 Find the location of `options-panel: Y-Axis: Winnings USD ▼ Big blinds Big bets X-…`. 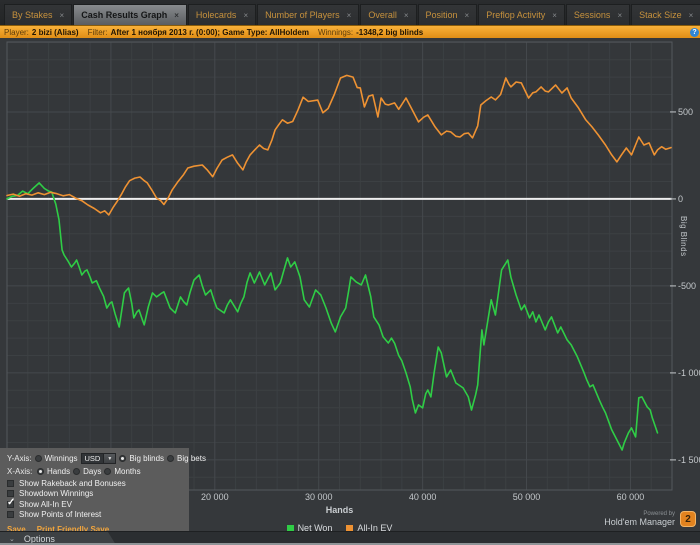

options-panel: Y-Axis: Winnings USD ▼ Big blinds Big bets X-… is located at coordinates (103, 491).